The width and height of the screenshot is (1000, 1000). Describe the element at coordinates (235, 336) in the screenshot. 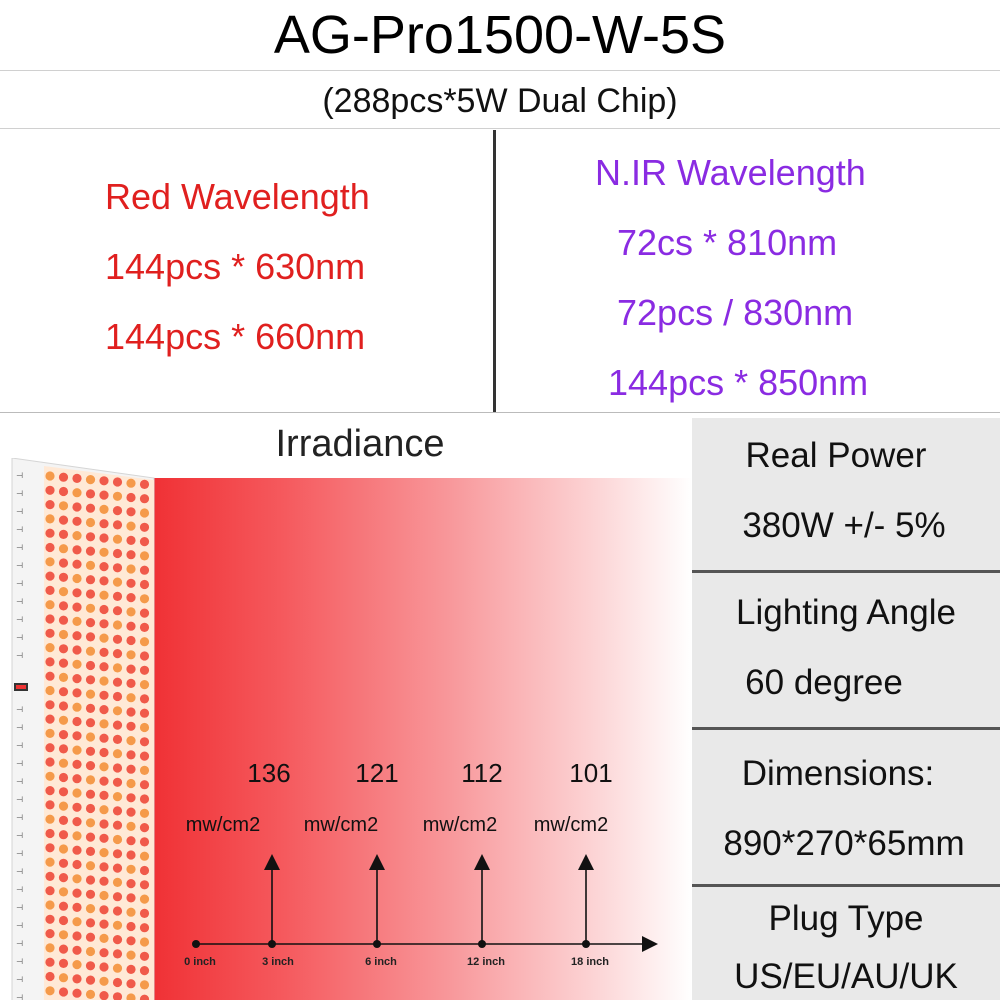

I see `red-wavelength-line: 144pcs * 660nm` at that location.